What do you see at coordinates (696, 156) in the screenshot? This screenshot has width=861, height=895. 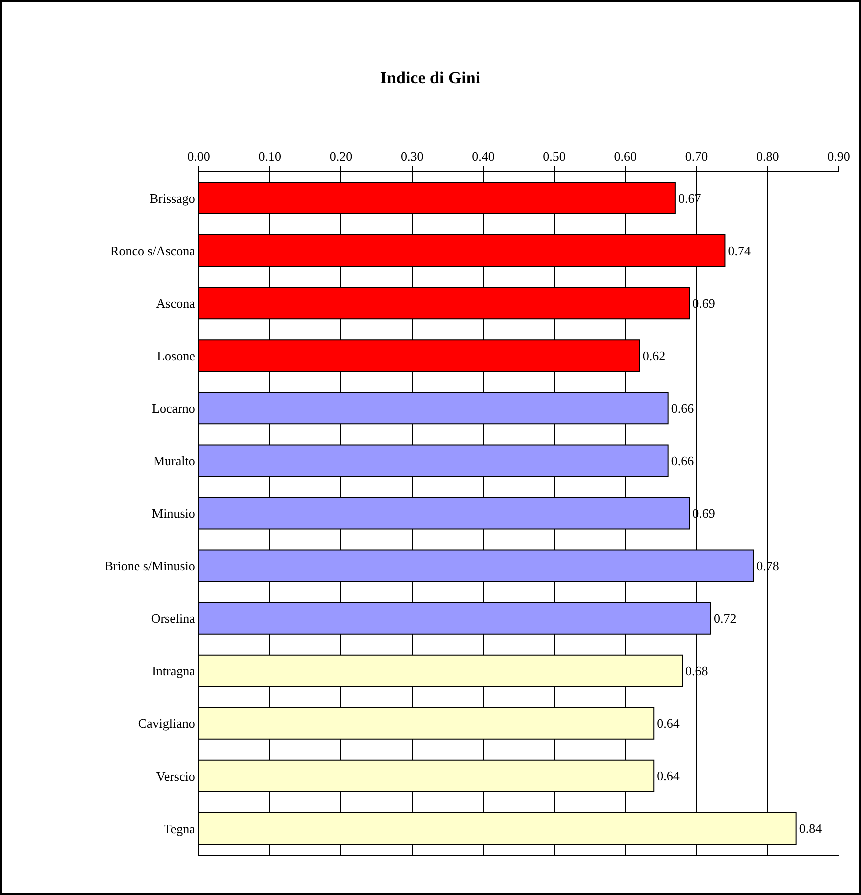 I see `x-tick-label: 0.70` at bounding box center [696, 156].